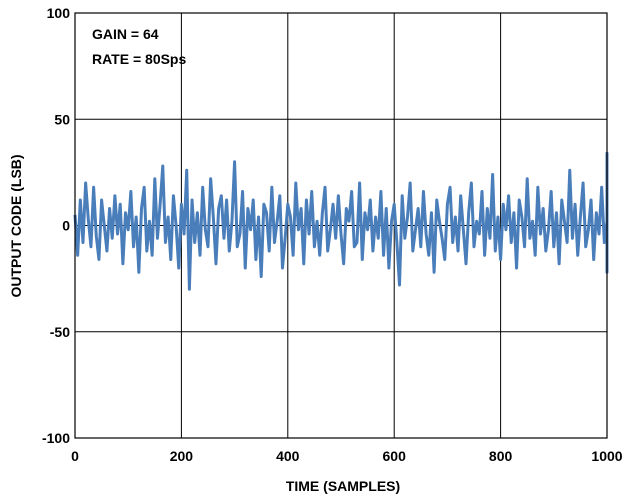  What do you see at coordinates (606, 456) in the screenshot?
I see `x-tick-label: 1000` at bounding box center [606, 456].